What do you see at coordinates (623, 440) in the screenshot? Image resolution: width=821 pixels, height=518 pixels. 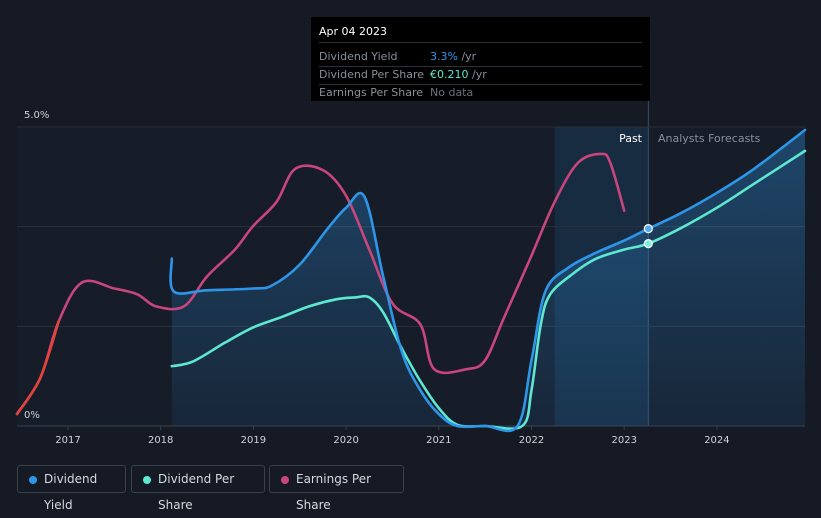 I see `x-tick-label: 2023` at bounding box center [623, 440].